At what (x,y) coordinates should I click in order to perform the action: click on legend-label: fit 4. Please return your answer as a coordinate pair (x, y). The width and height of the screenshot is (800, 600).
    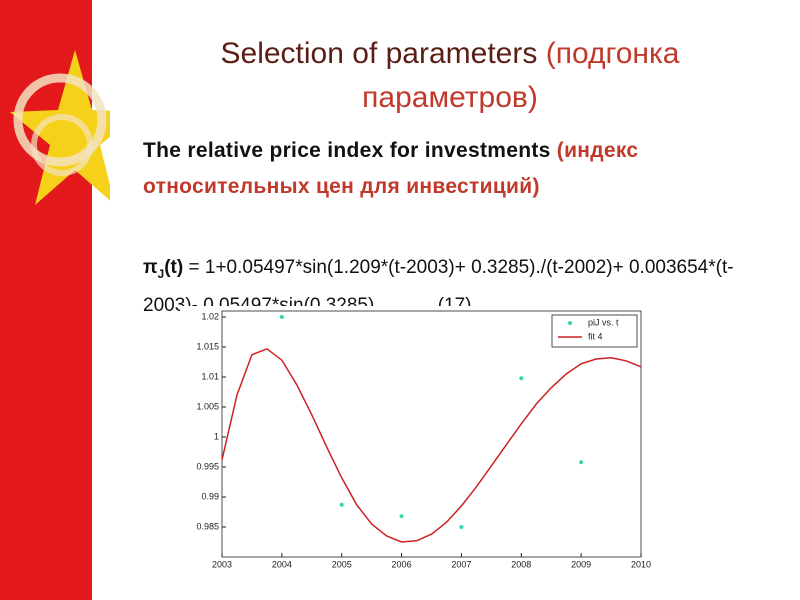
    Looking at the image, I should click on (595, 336).